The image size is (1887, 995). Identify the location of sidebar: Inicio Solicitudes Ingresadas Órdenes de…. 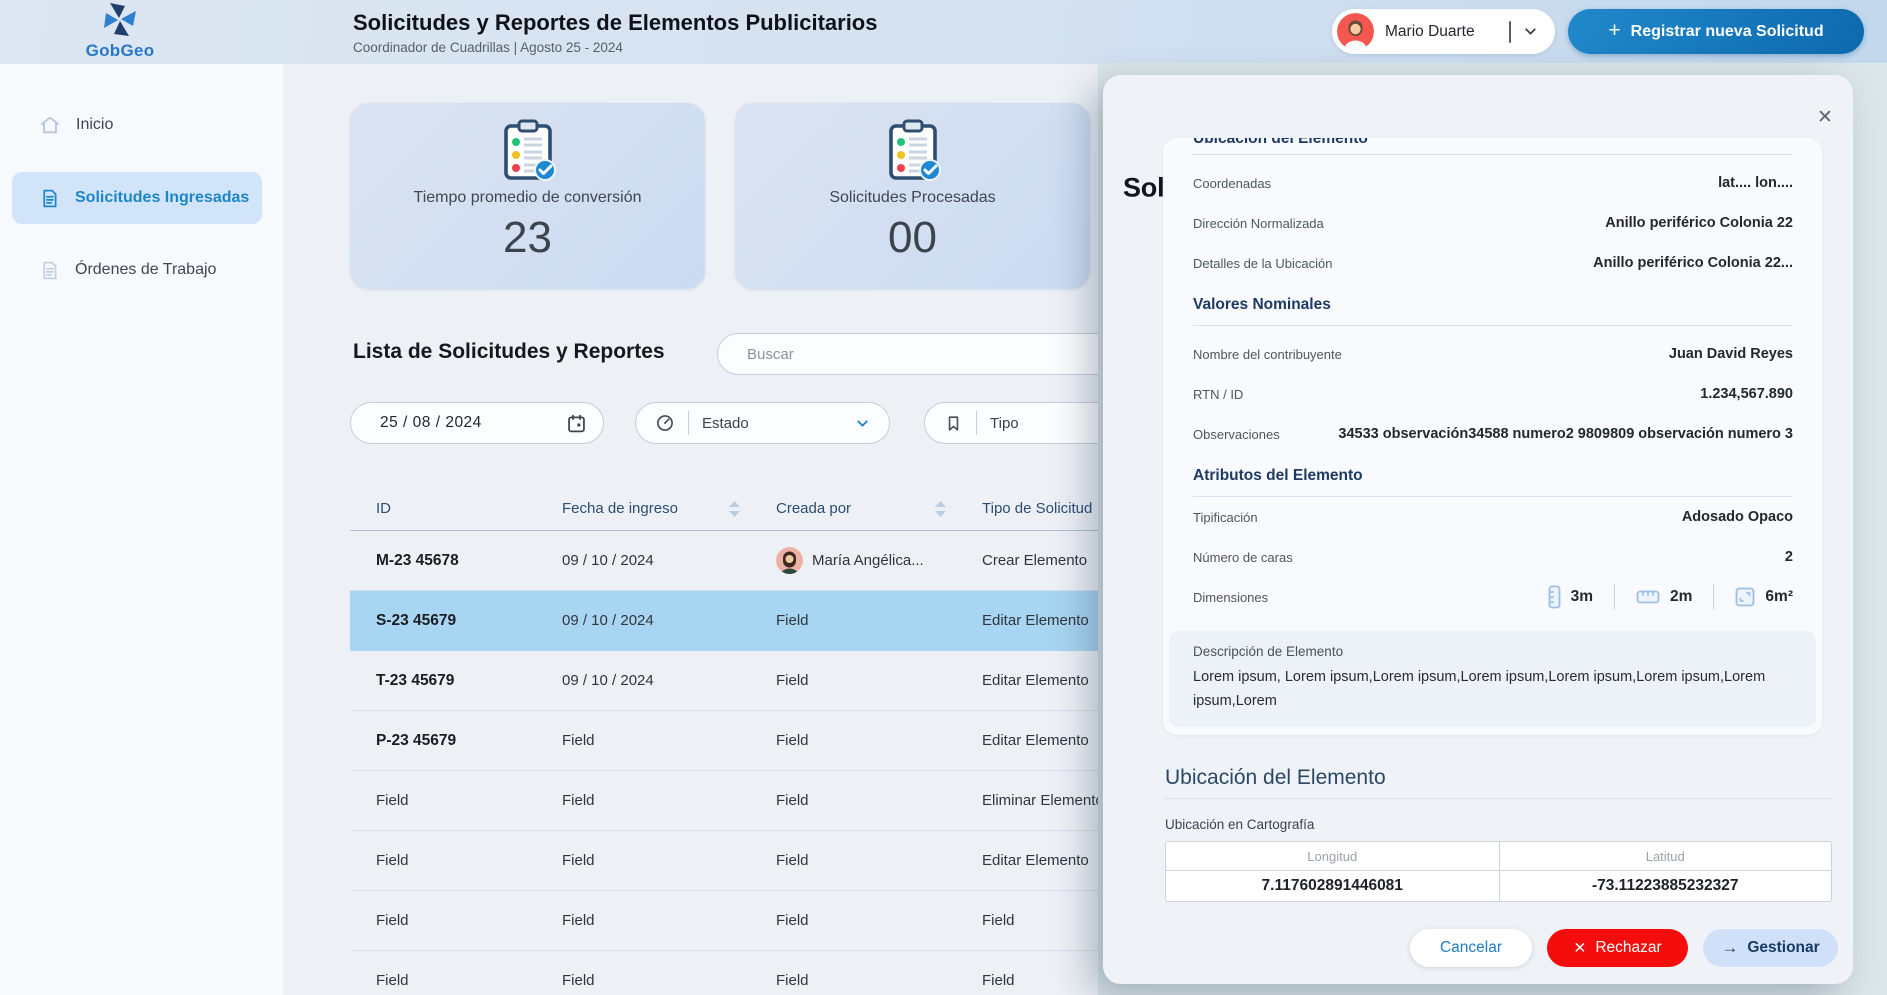
(141, 529).